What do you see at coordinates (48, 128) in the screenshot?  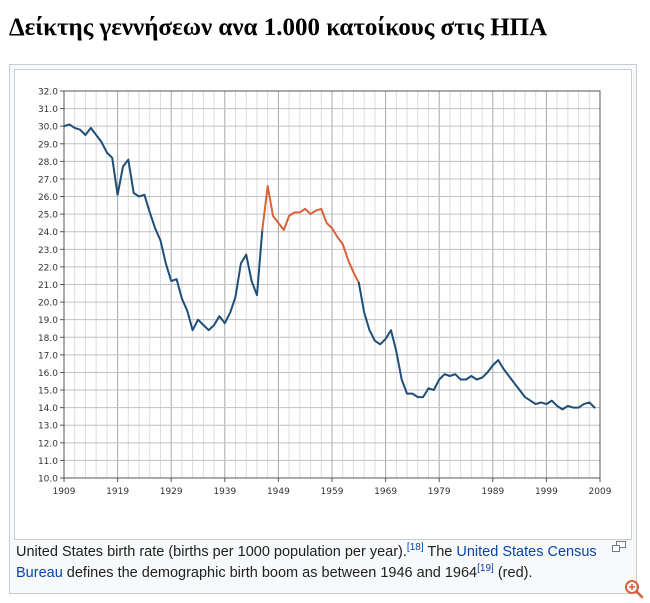 I see `y-tick-label: 30.0` at bounding box center [48, 128].